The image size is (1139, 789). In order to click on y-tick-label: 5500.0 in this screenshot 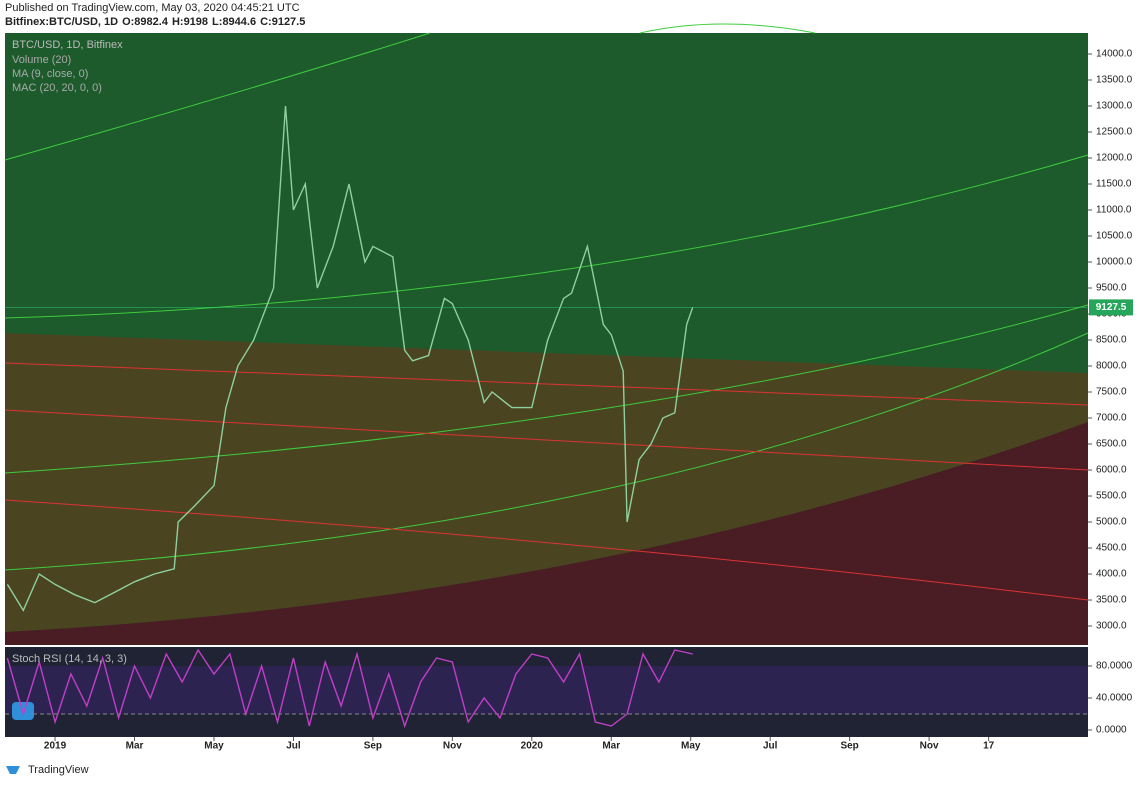, I will do `click(1111, 496)`.